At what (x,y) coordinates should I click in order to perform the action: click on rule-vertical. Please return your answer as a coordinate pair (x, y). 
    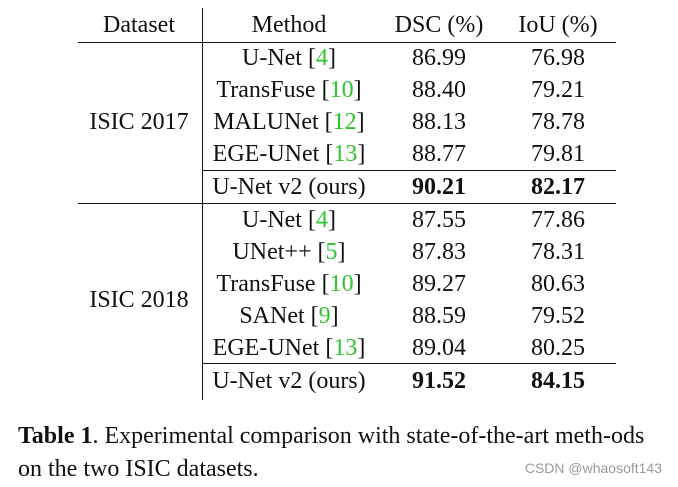
    Looking at the image, I should click on (202, 204).